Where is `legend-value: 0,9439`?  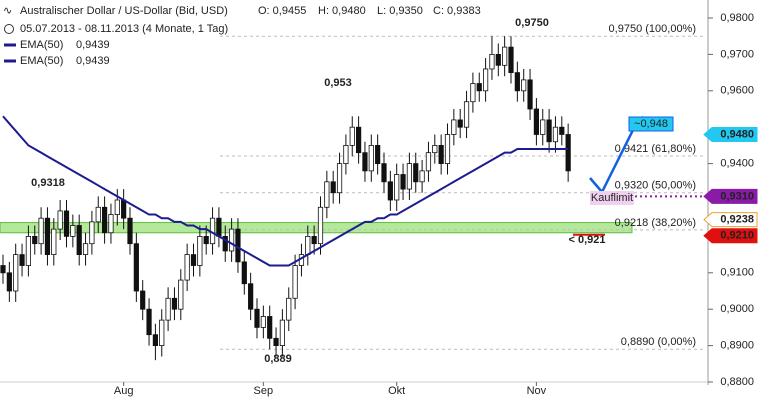 legend-value: 0,9439 is located at coordinates (93, 61).